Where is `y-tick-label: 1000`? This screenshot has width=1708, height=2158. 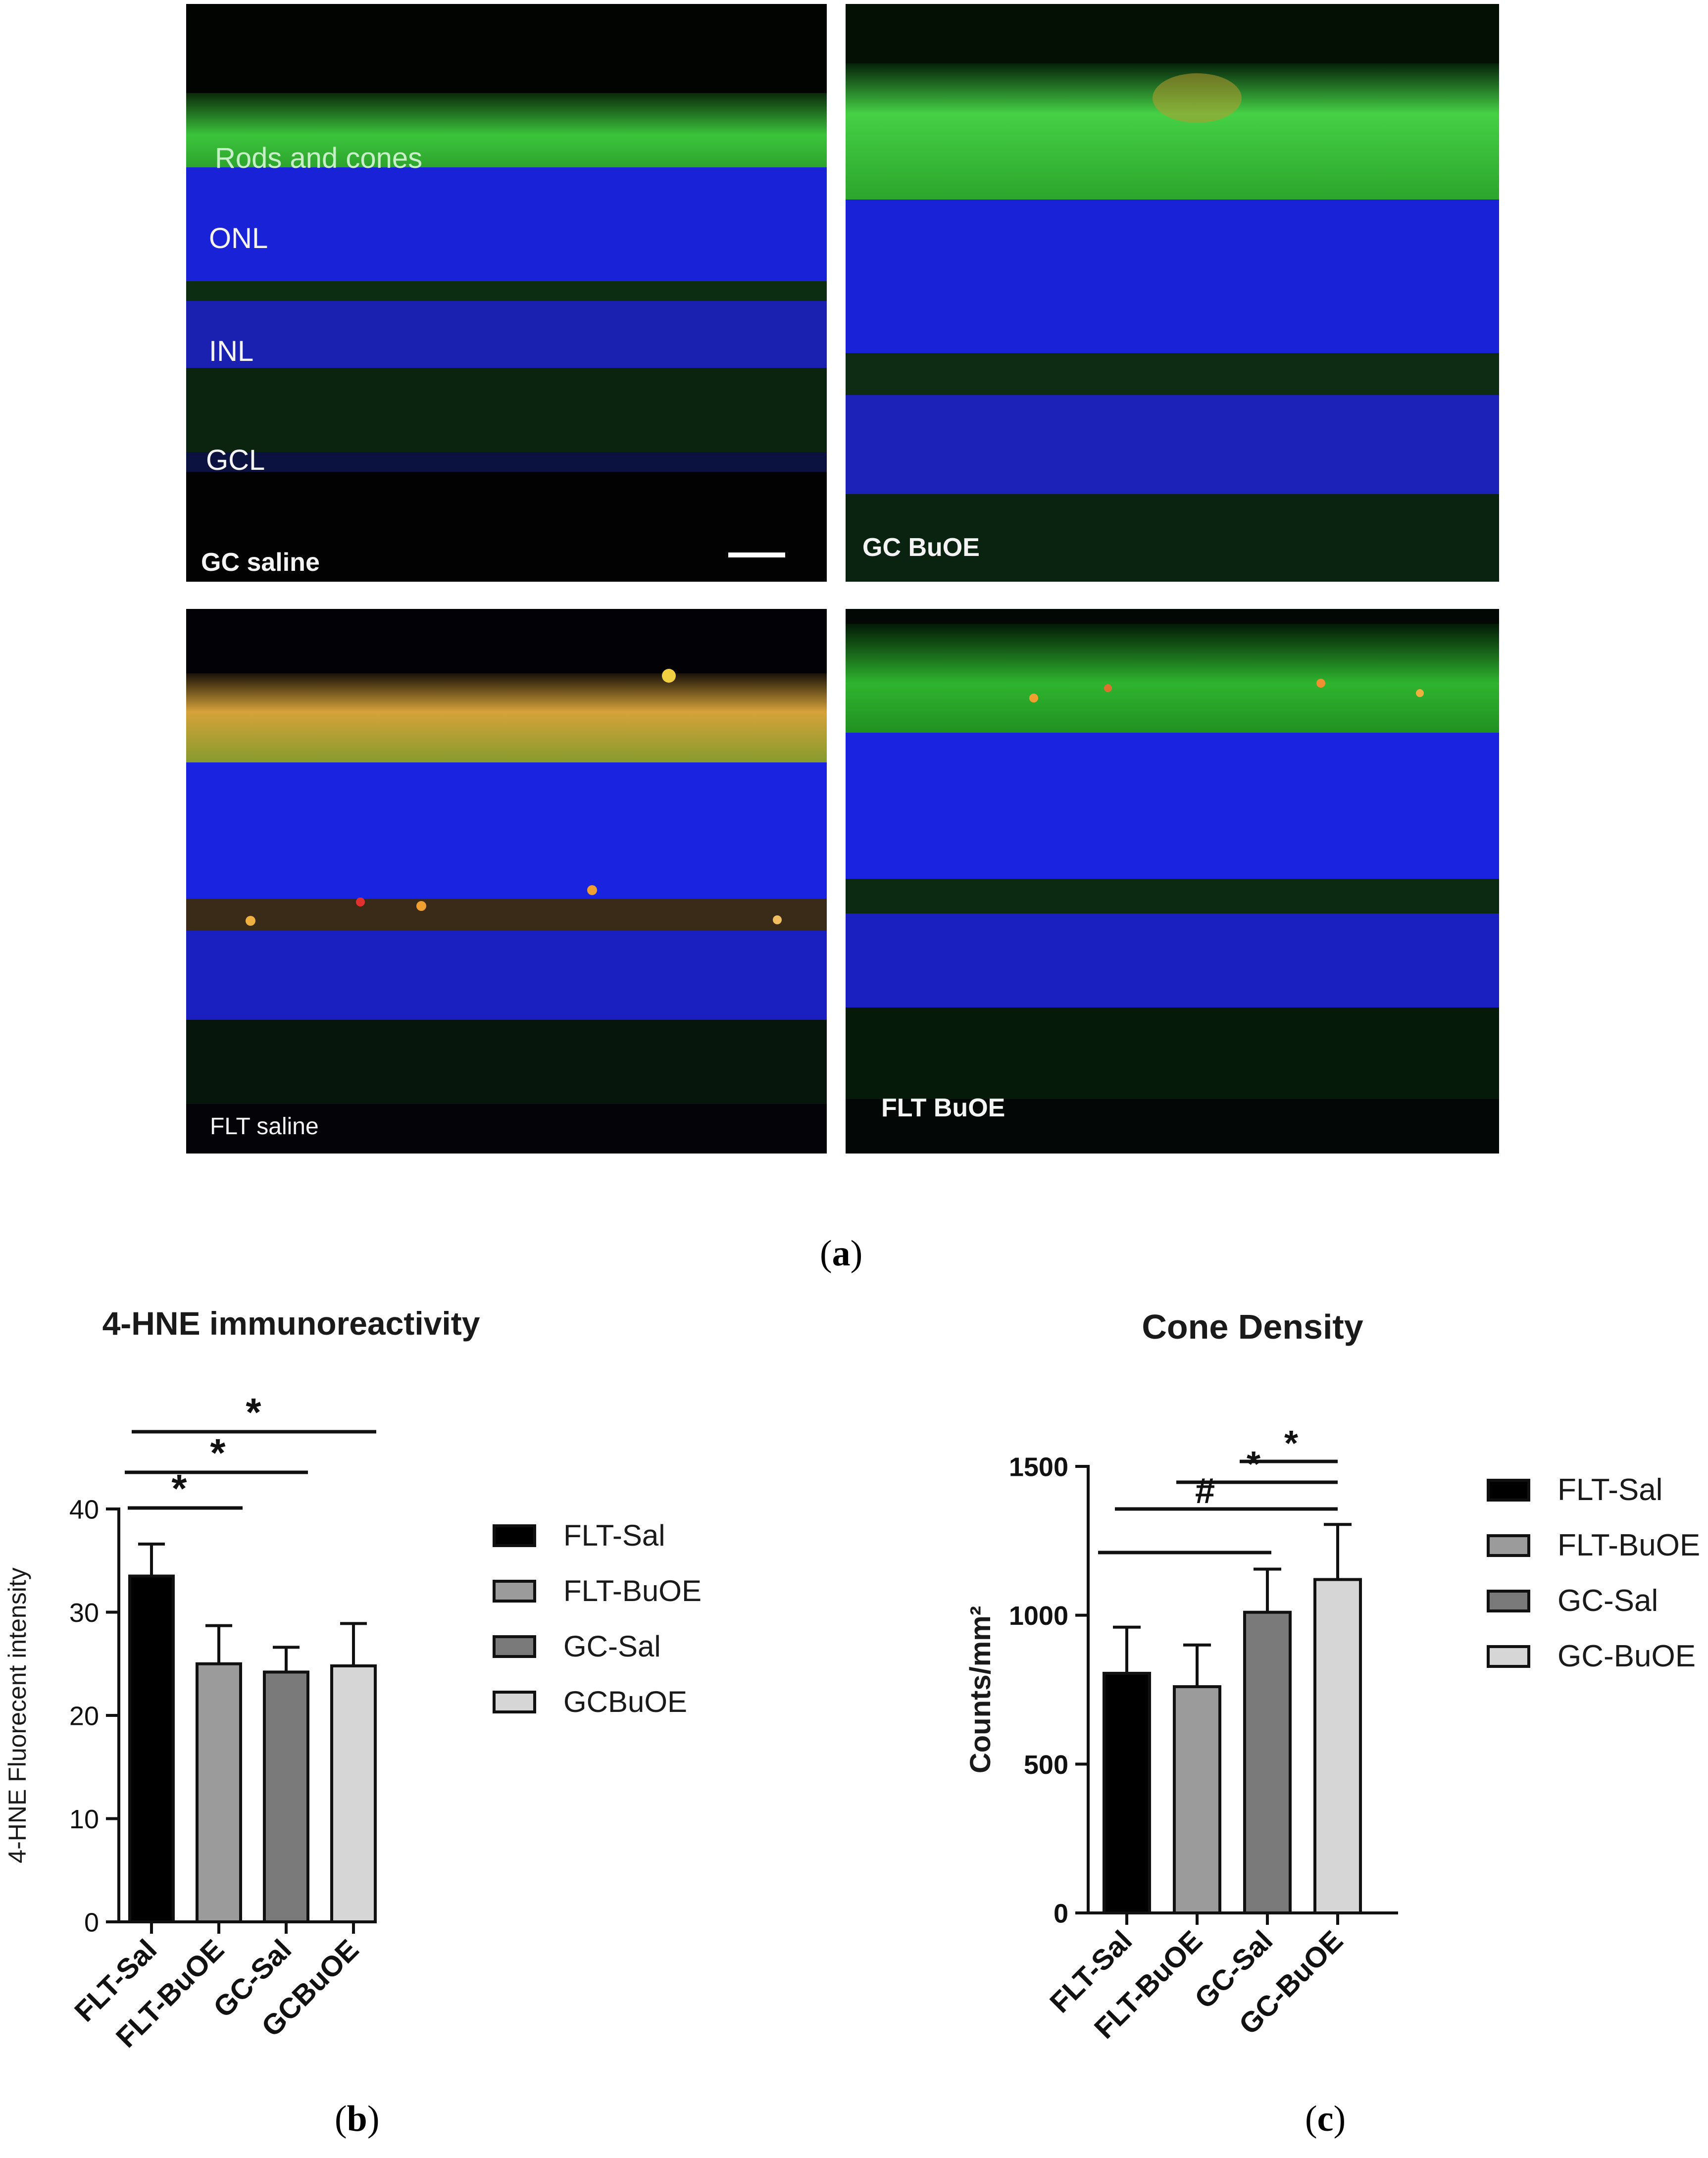 y-tick-label: 1000 is located at coordinates (1038, 1616).